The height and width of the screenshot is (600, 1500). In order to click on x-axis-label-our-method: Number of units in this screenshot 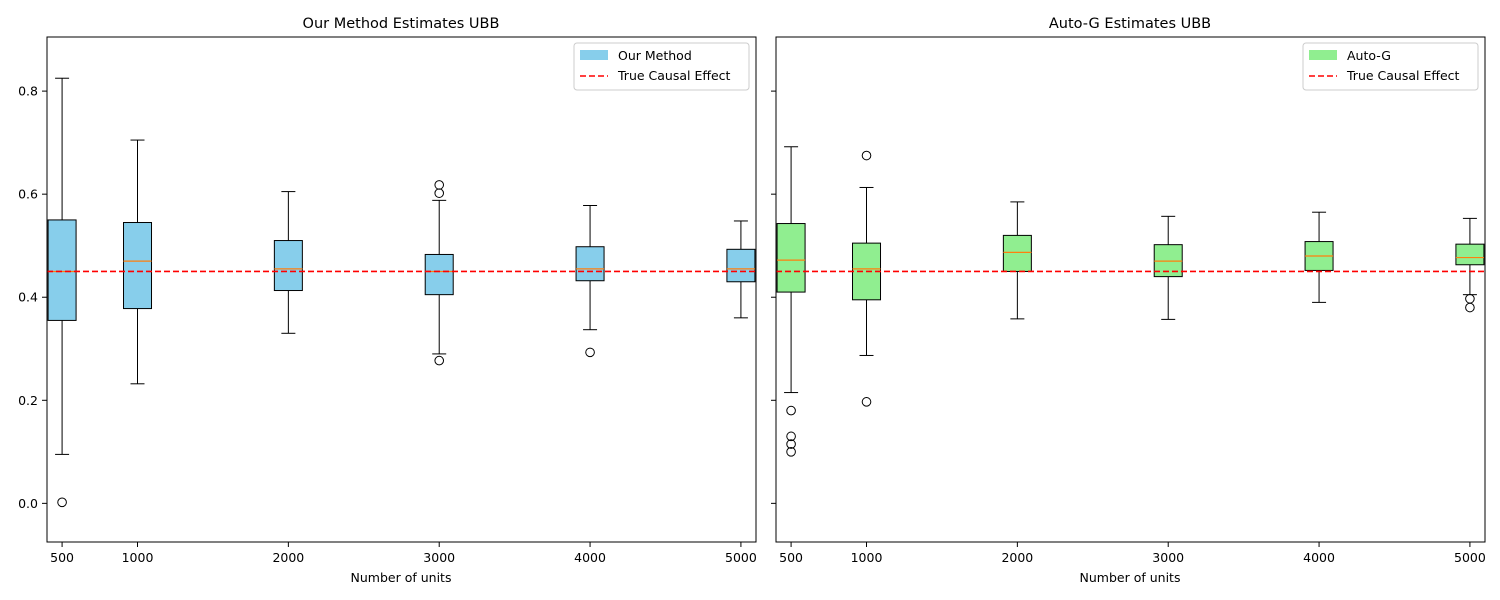, I will do `click(401, 577)`.